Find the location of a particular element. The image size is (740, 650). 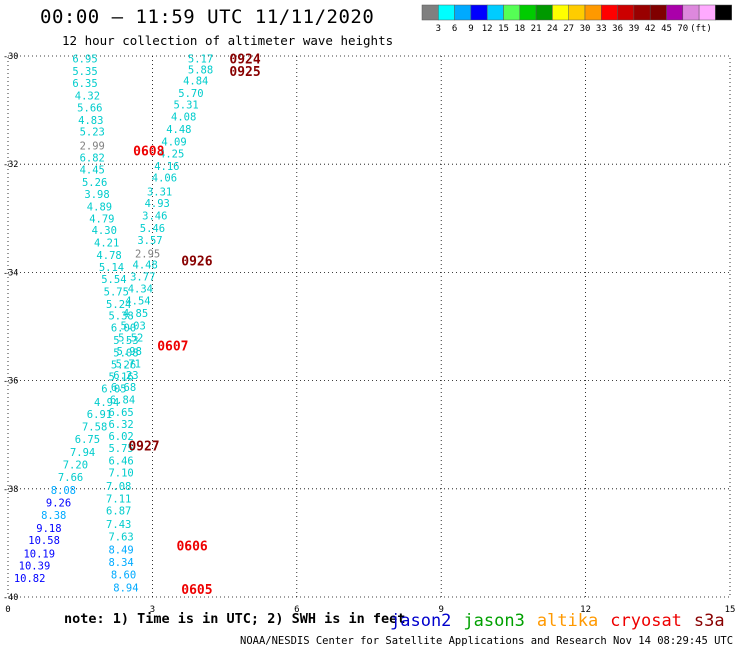

wave-height-label: 4.06 is located at coordinates (164, 179).